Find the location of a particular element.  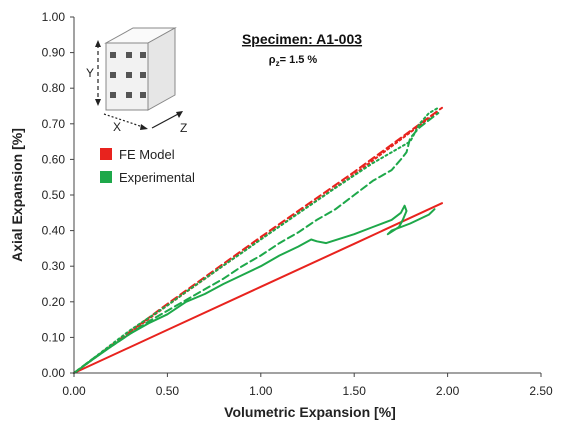

x-tick-label: 1.00 is located at coordinates (261, 391).